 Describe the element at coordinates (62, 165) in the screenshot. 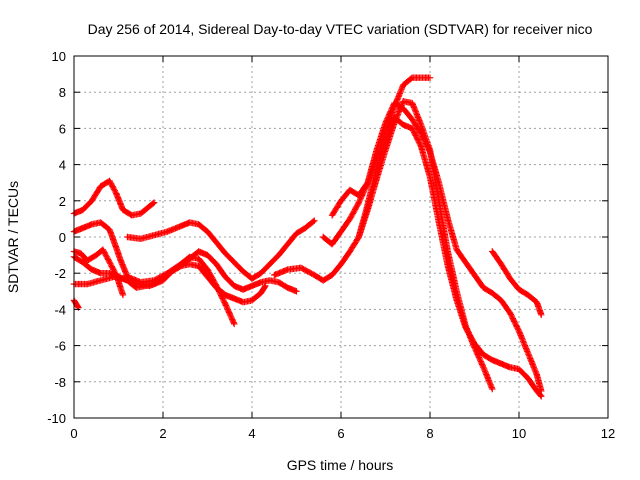

I see `y-tick-label: 4` at that location.